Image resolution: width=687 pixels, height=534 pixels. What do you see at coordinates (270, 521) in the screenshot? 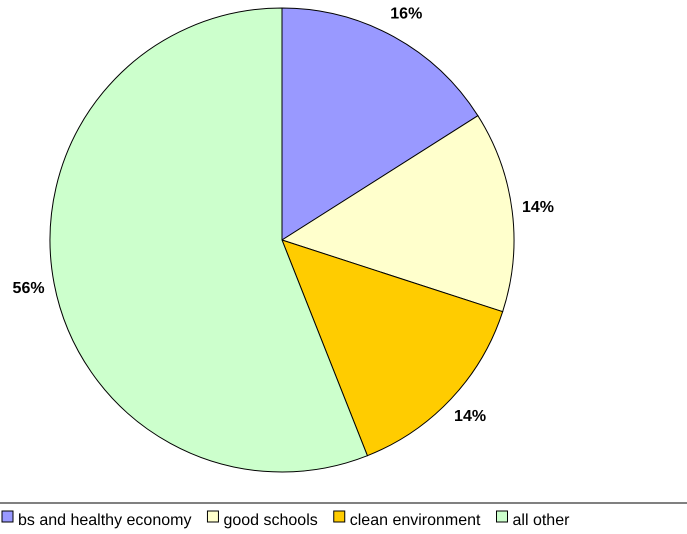
I see `legend-label: good schools` at bounding box center [270, 521].